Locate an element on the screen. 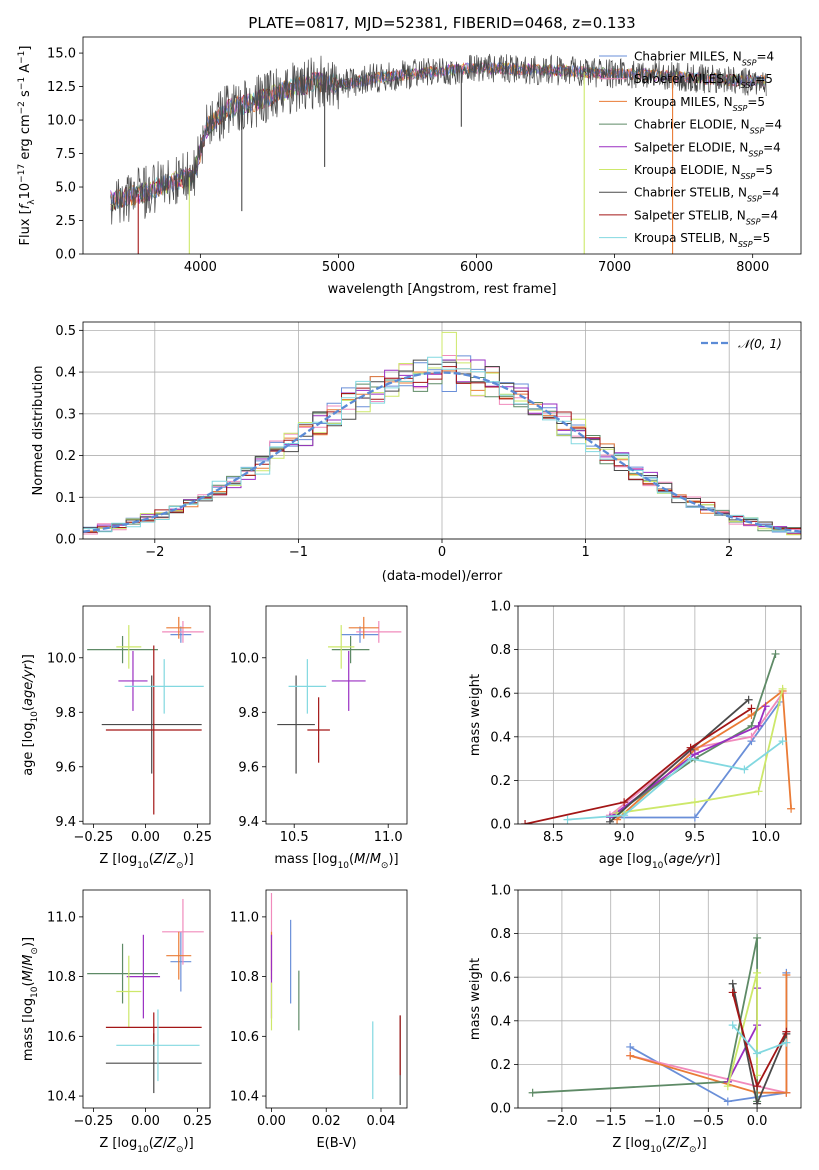 The height and width of the screenshot is (1170, 819). legend-entry: Salpeter STELIB, NSSP=4 is located at coordinates (706, 217).